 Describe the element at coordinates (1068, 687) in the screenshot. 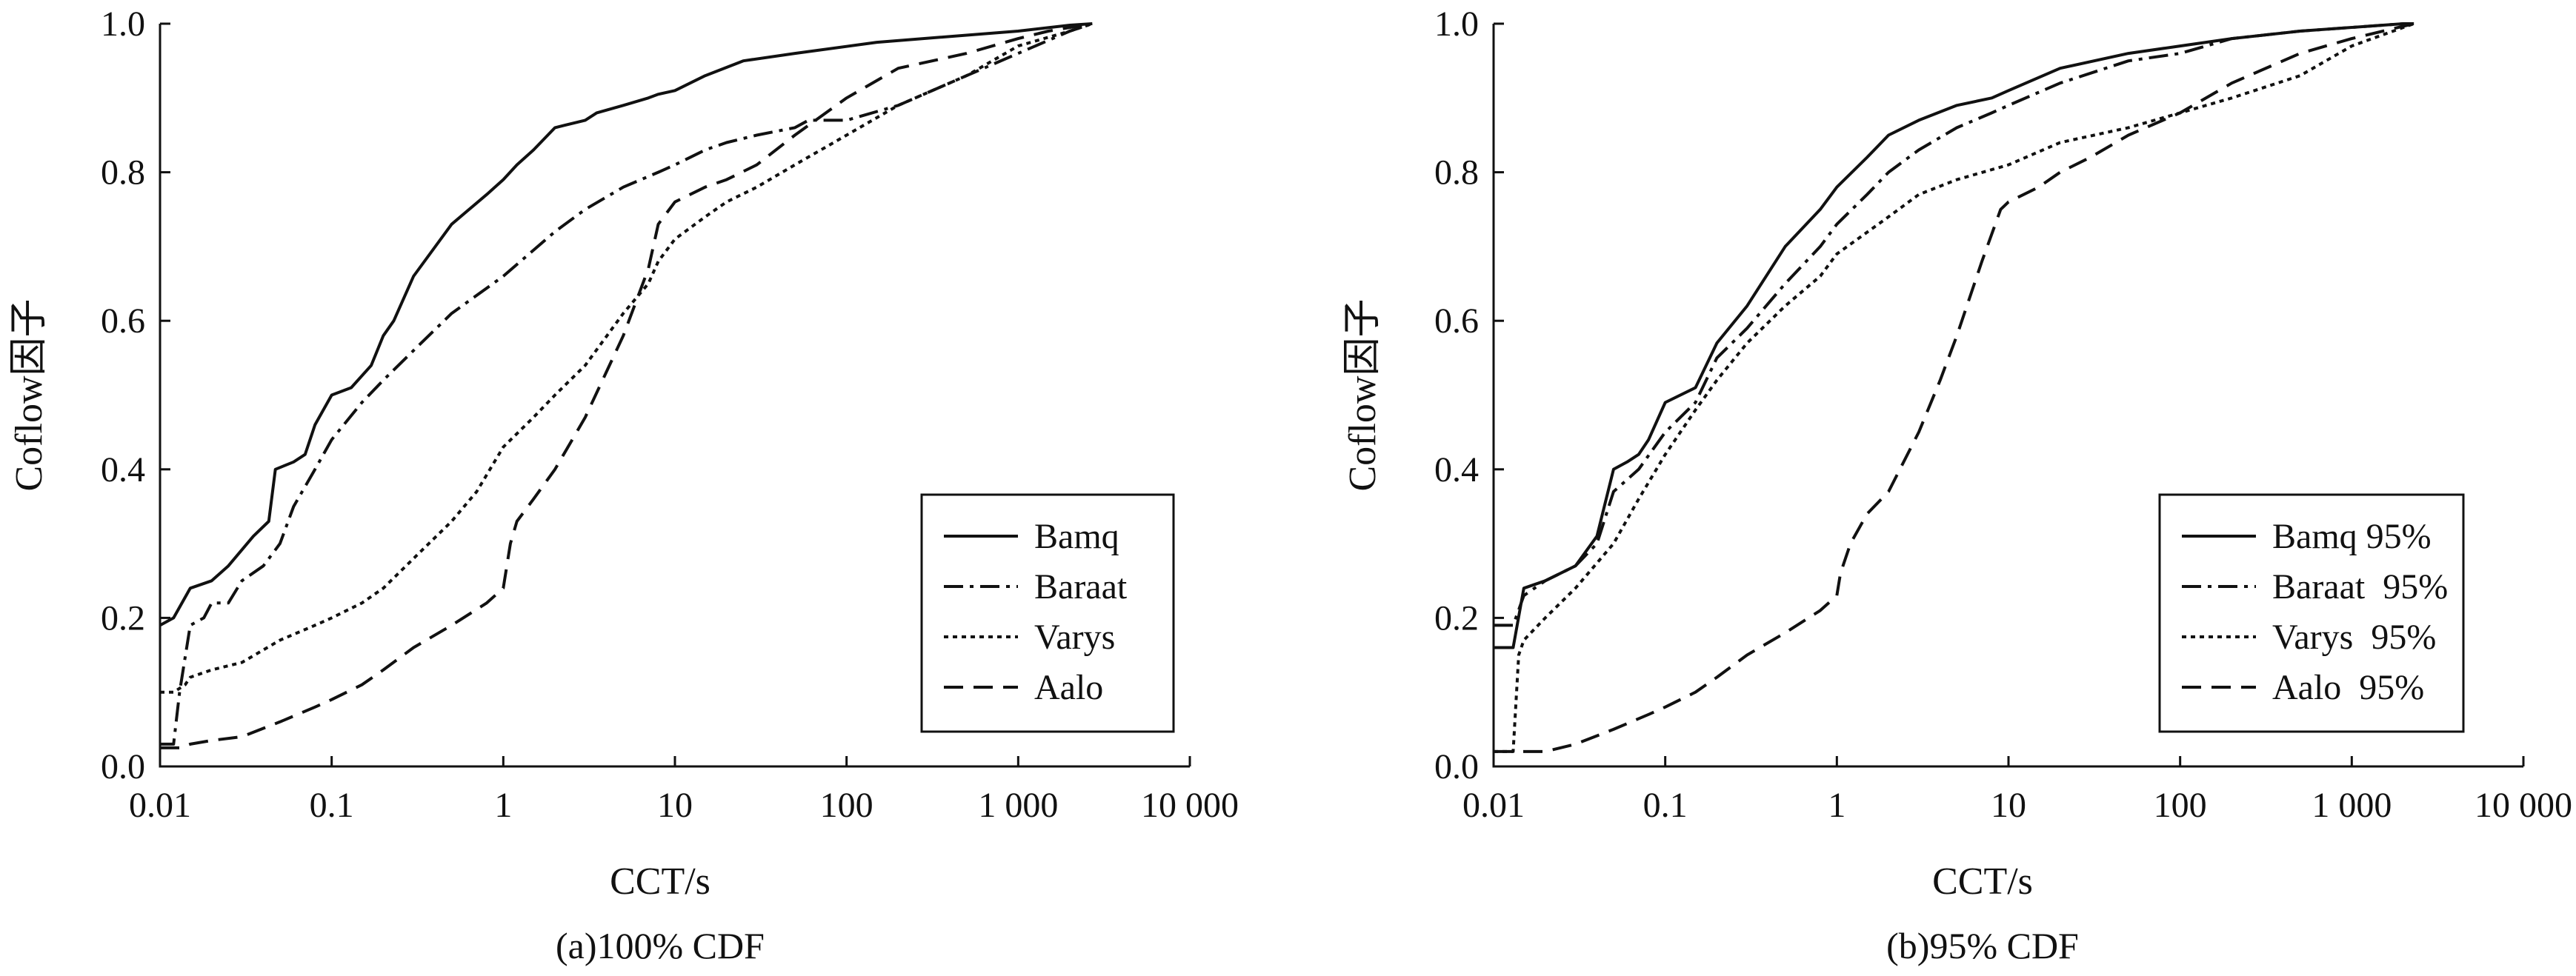

I see `legend-label: Aalo` at that location.